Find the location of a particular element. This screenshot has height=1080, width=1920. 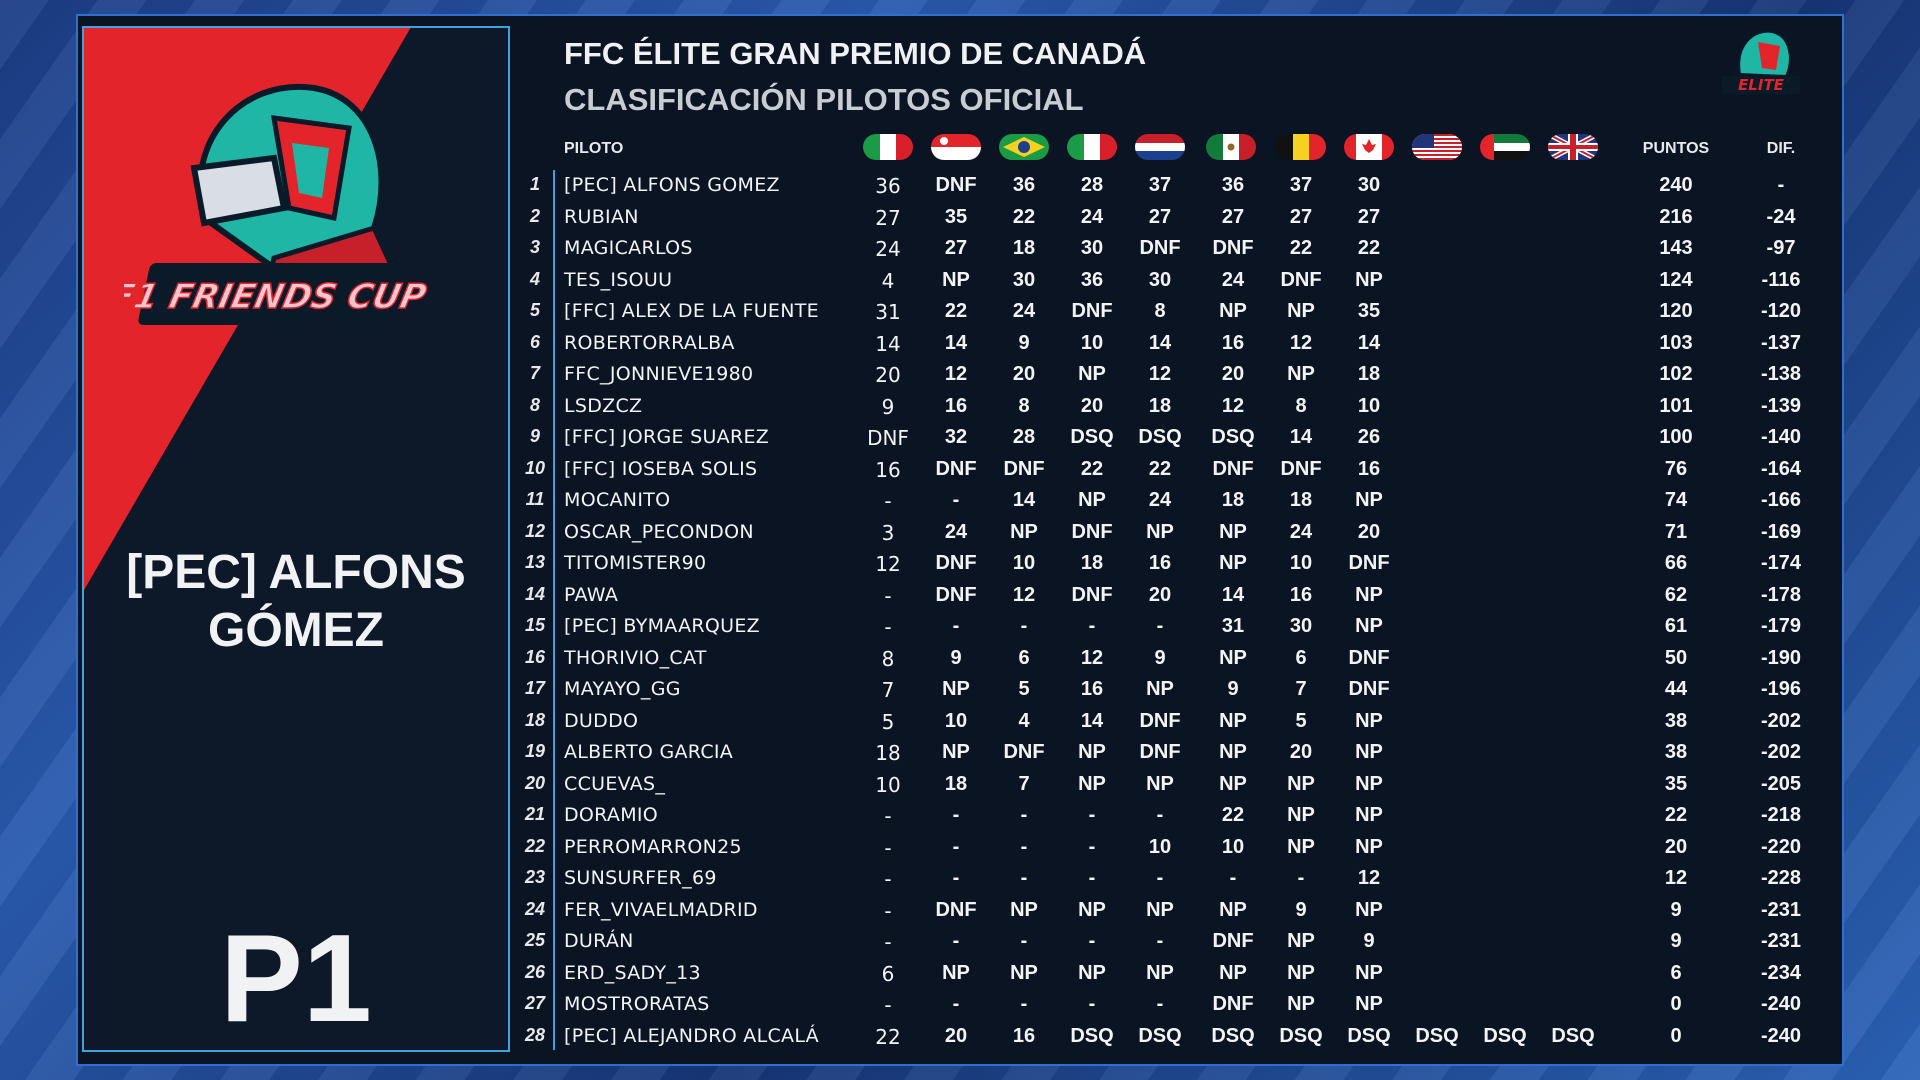

row-driver-name: OSCAR_PECONDON is located at coordinates (659, 531).